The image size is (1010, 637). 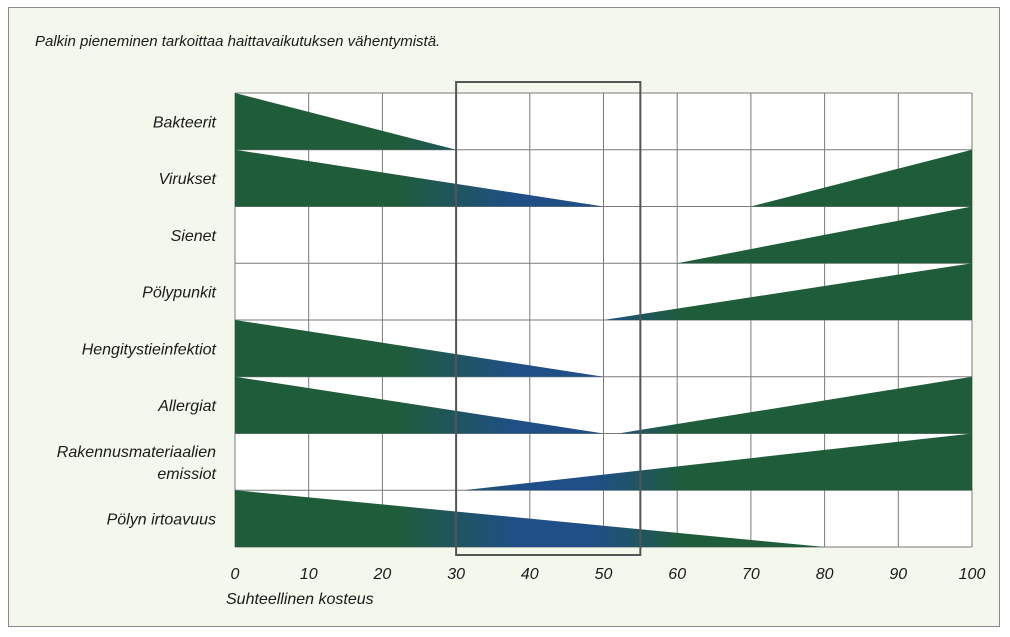 What do you see at coordinates (309, 574) in the screenshot?
I see `x-tick-label: 10` at bounding box center [309, 574].